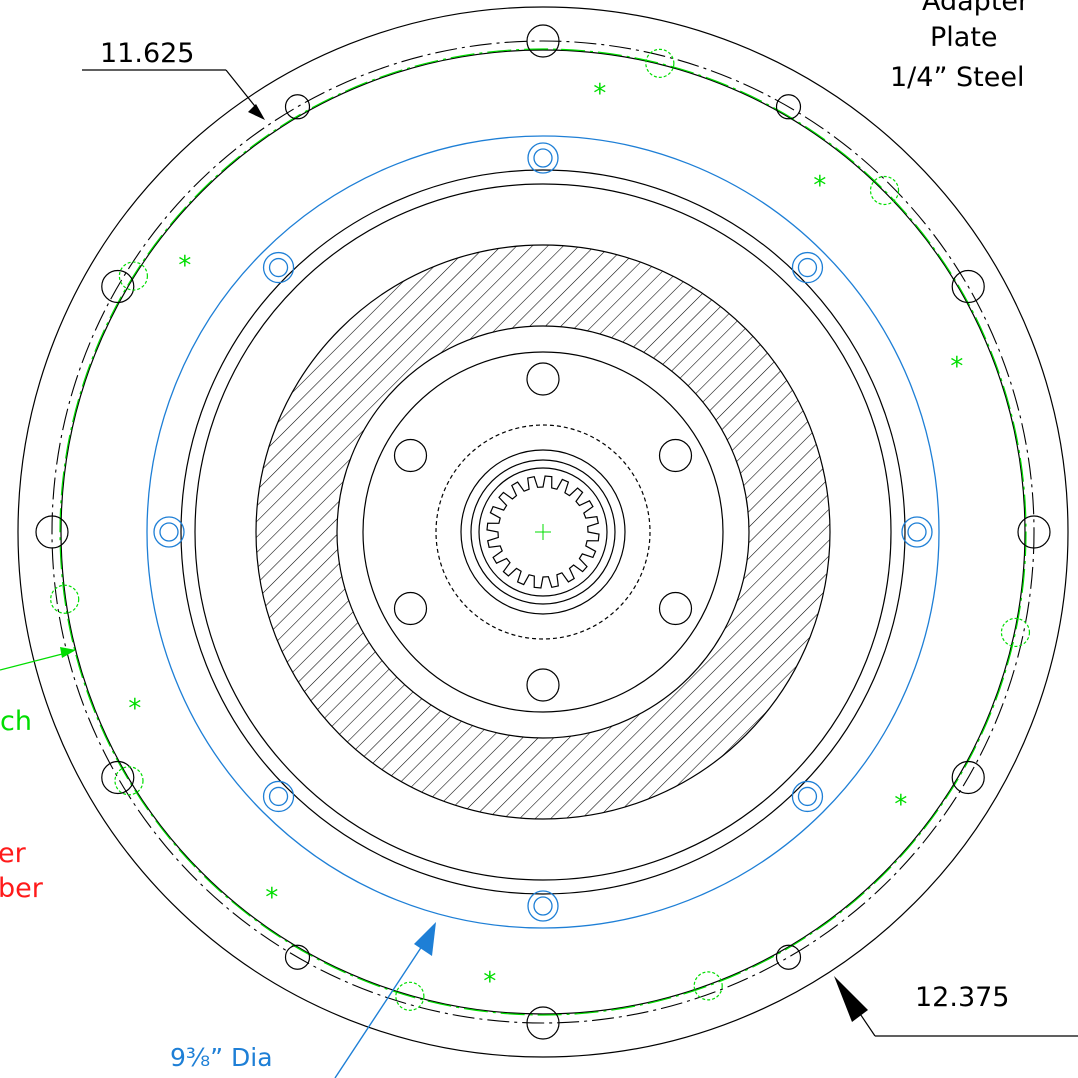  I want to click on red-partial-label-1: er, so click(13, 853).